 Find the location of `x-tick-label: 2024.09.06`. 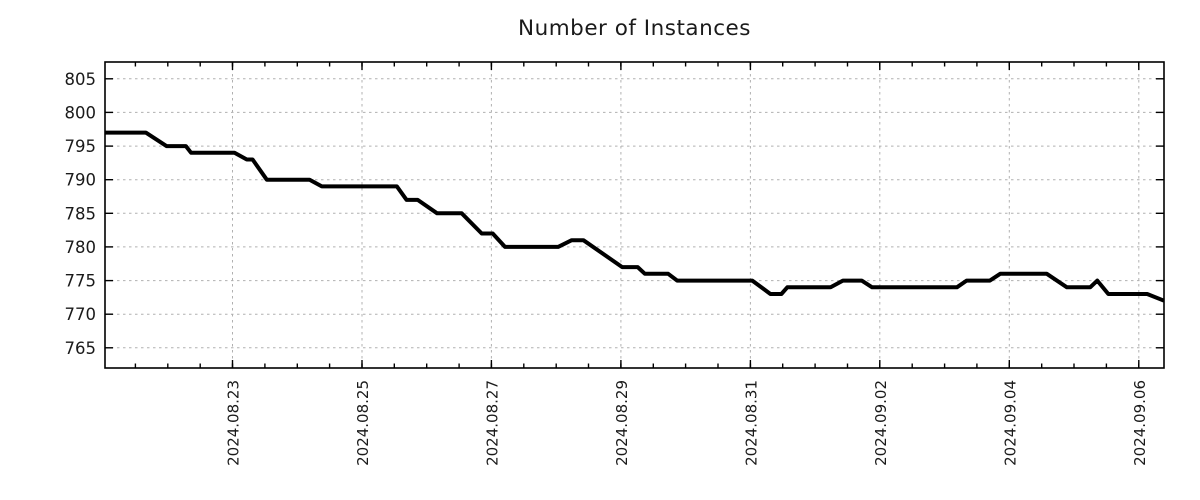

x-tick-label: 2024.09.06 is located at coordinates (1140, 423).